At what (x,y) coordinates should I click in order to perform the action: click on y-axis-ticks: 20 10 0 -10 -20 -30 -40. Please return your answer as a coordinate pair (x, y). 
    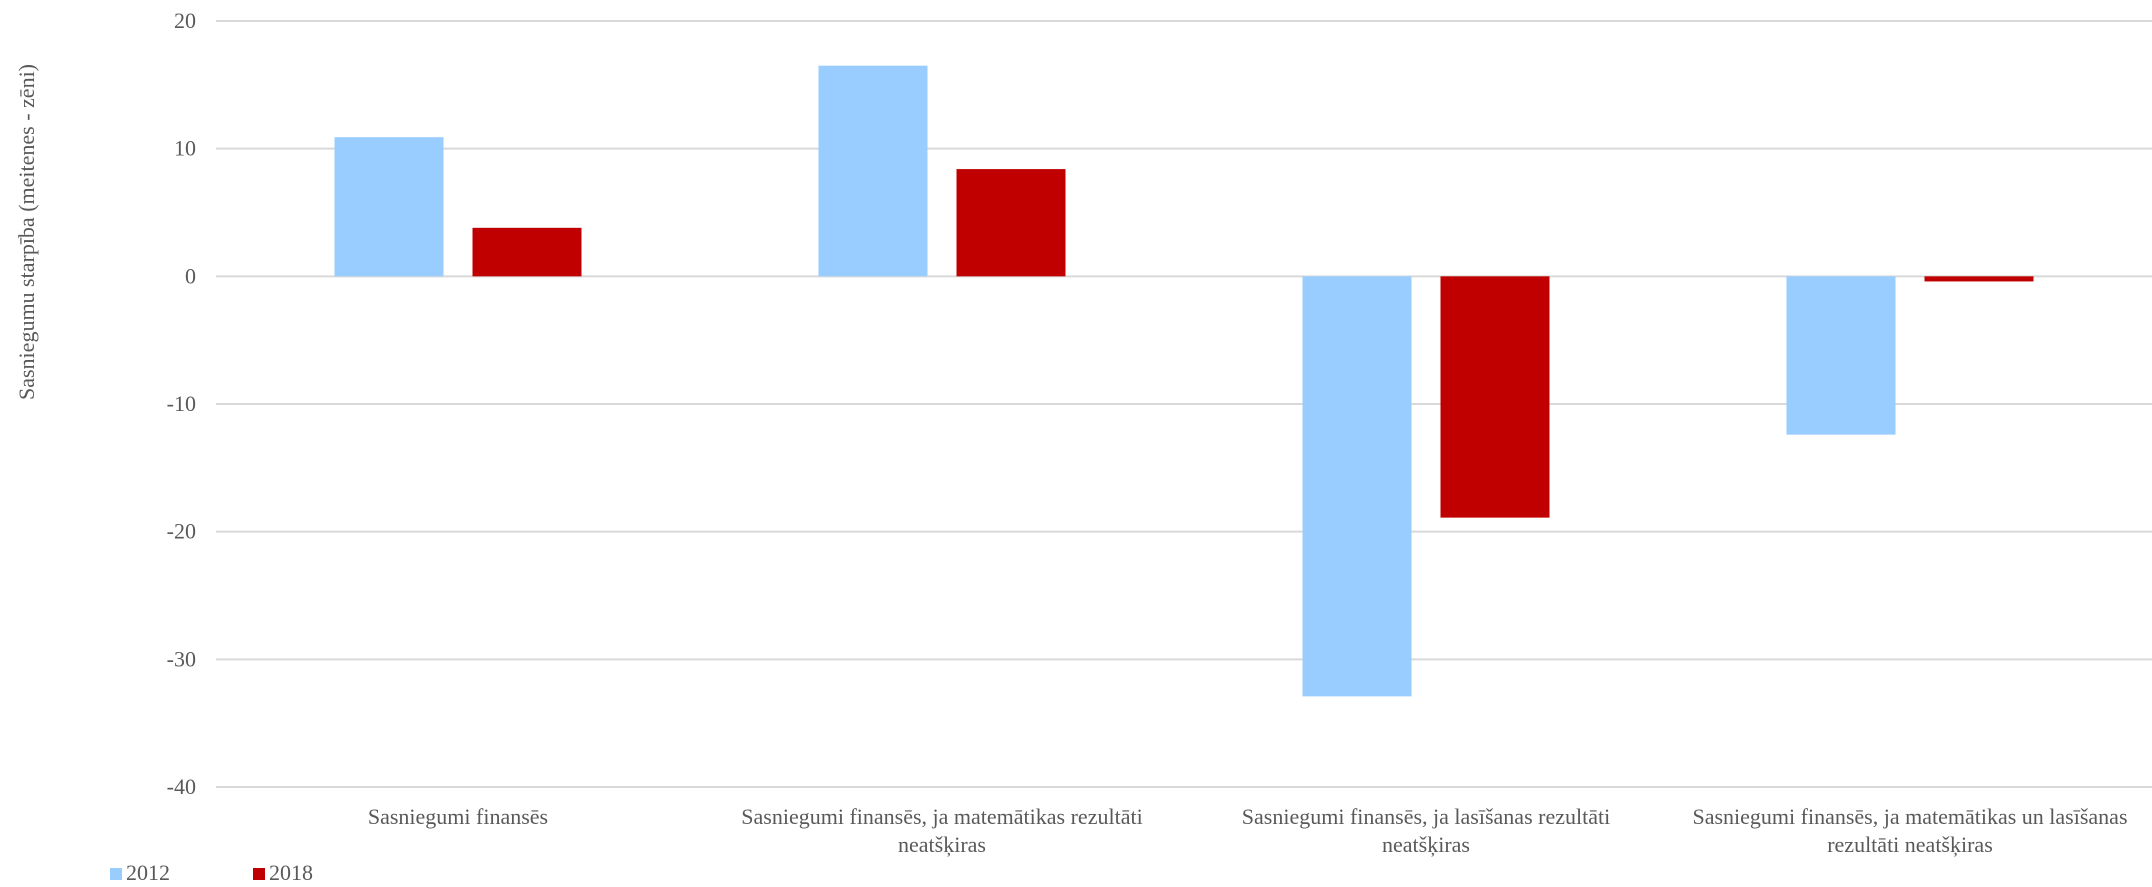
    Looking at the image, I should click on (181, 403).